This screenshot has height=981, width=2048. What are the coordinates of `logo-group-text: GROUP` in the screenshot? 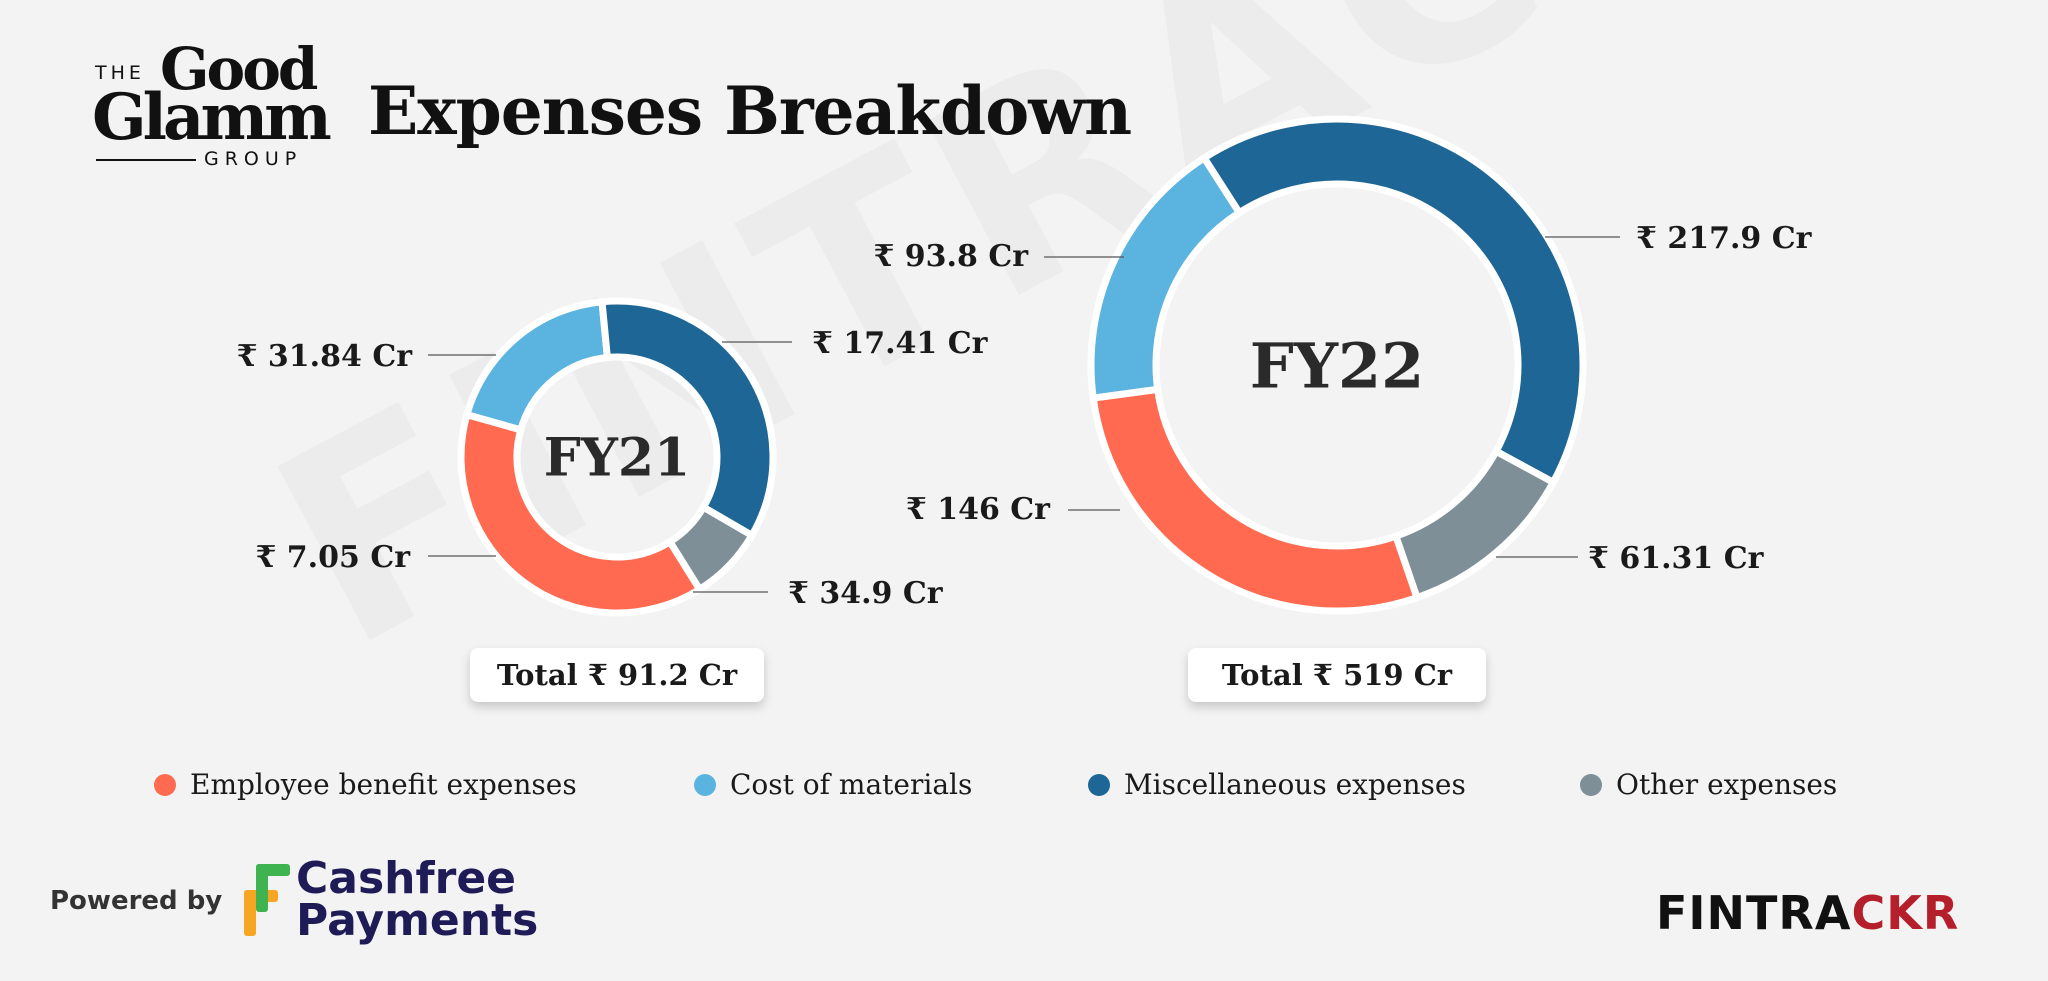 It's located at (253, 159).